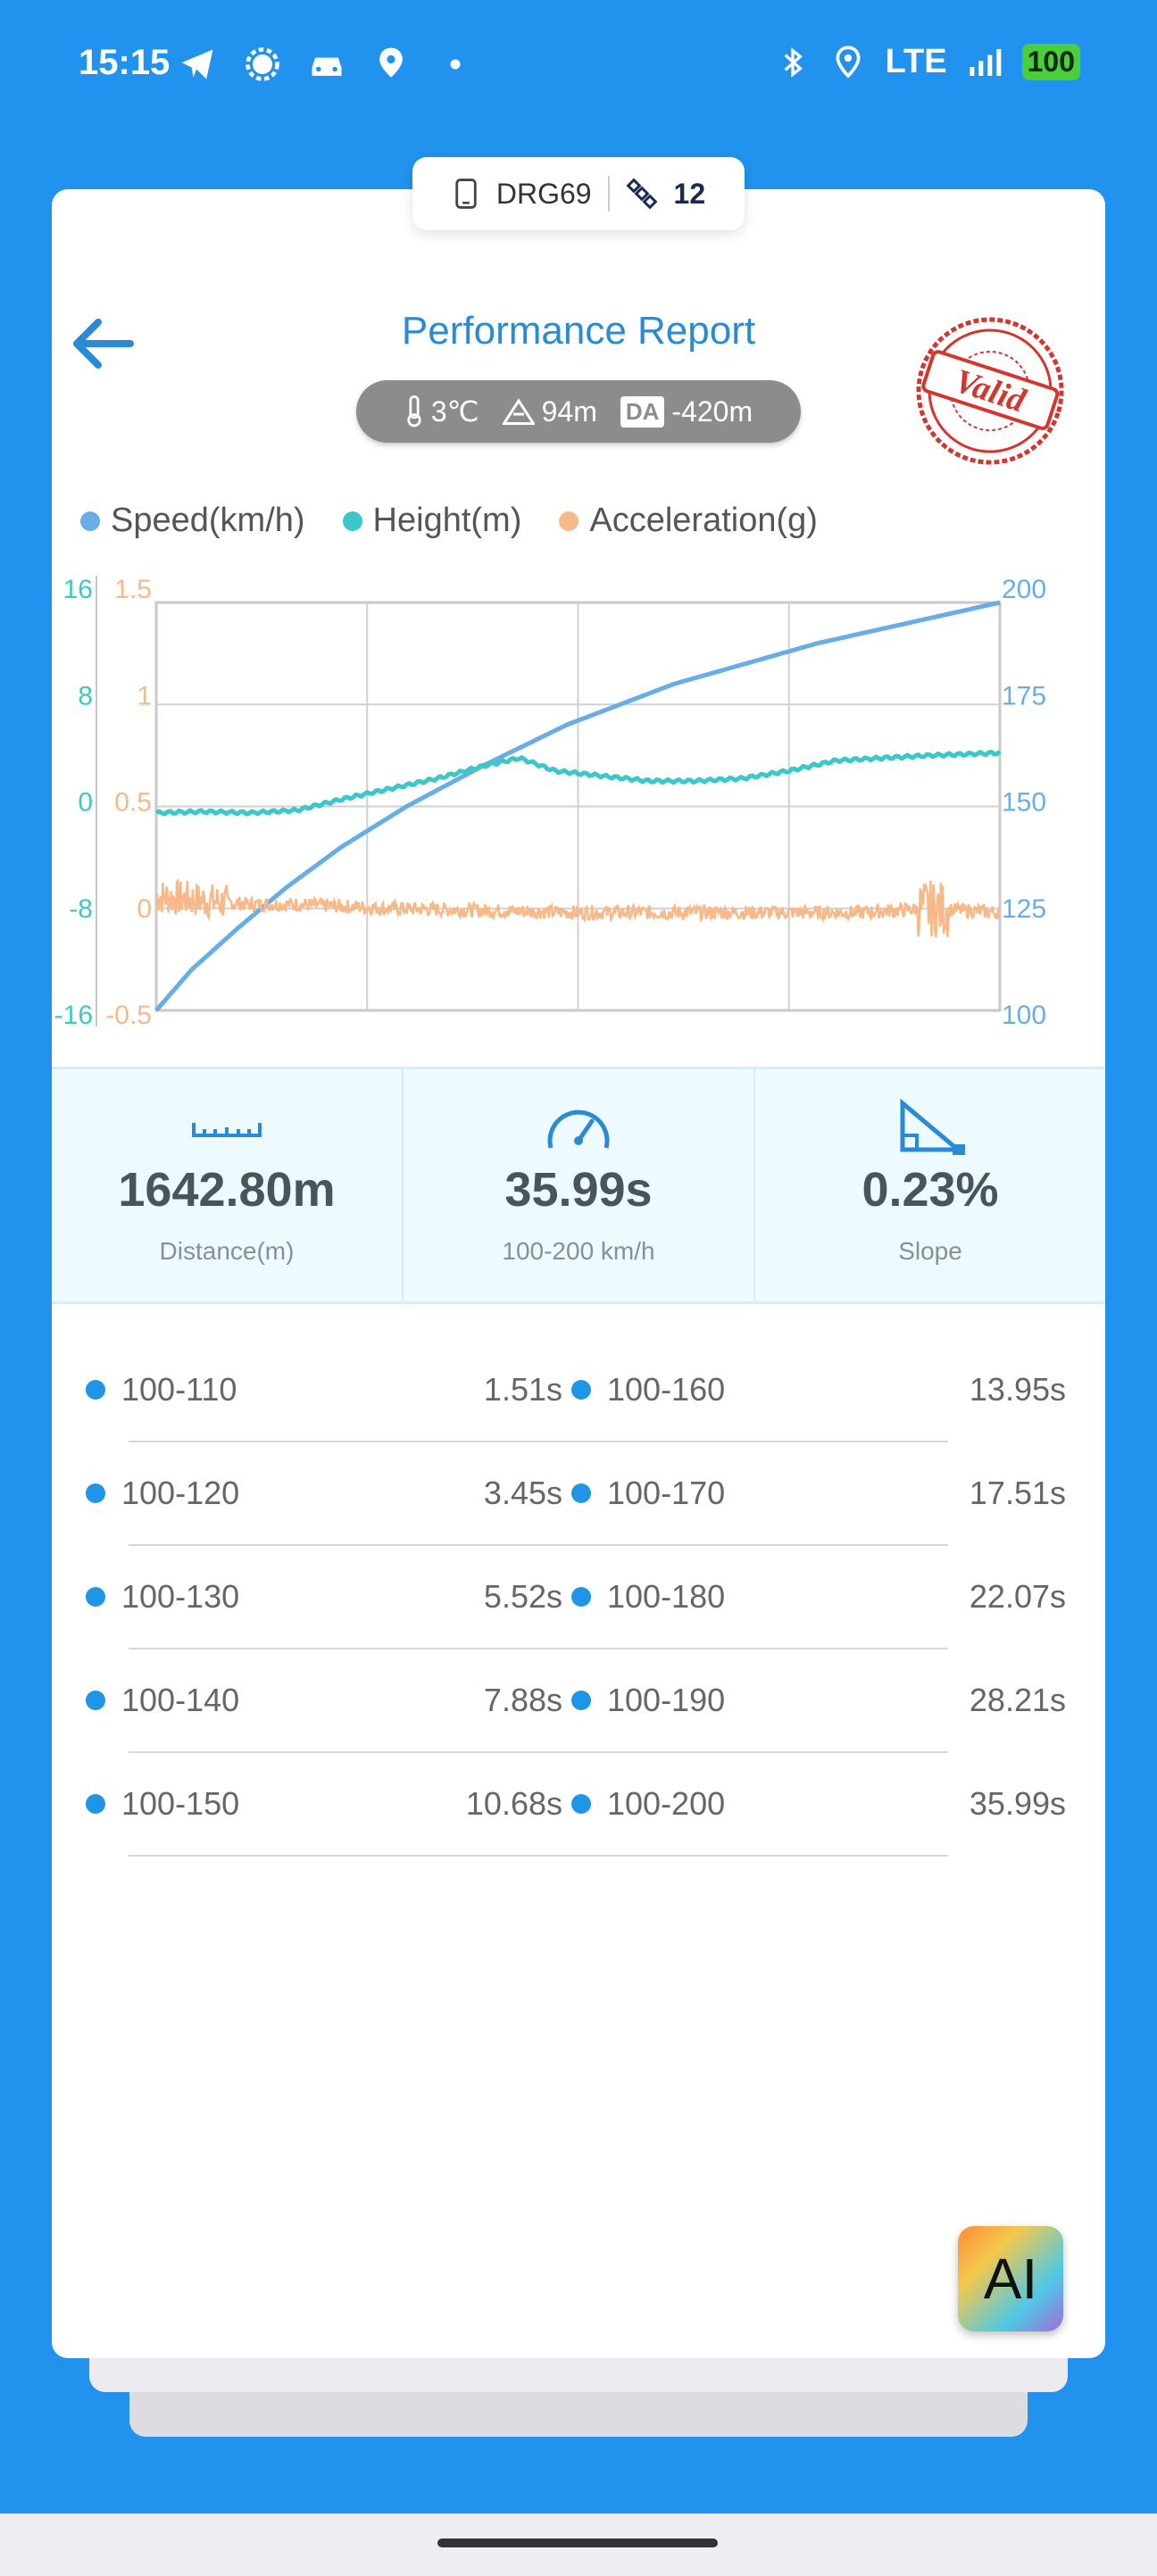 The height and width of the screenshot is (2576, 1157). Describe the element at coordinates (793, 62) in the screenshot. I see `bluetooth-icon` at that location.